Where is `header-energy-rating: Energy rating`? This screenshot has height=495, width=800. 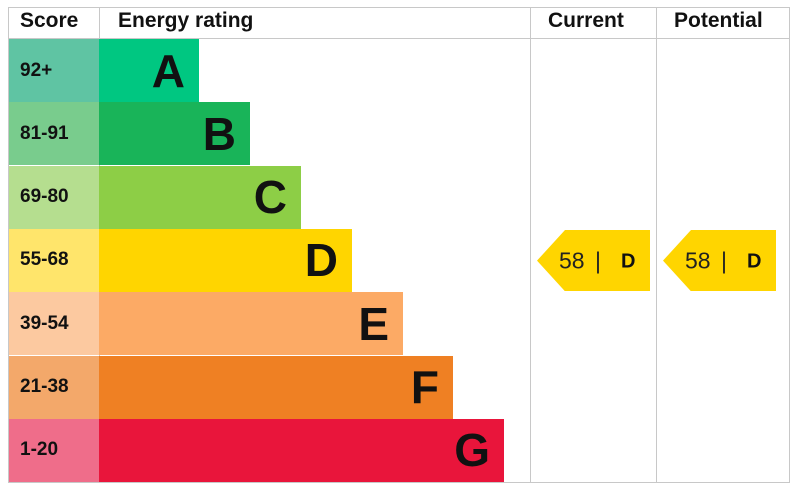
header-energy-rating: Energy rating is located at coordinates (186, 20).